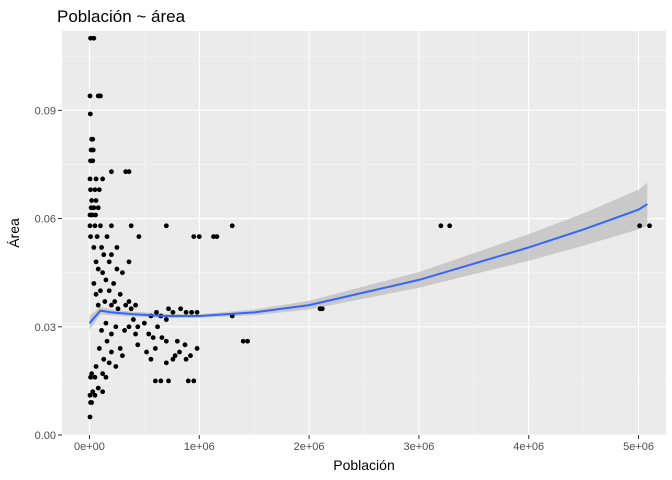 This screenshot has height=480, width=672. Describe the element at coordinates (309, 447) in the screenshot. I see `x-tick-label: 2e+06` at that location.